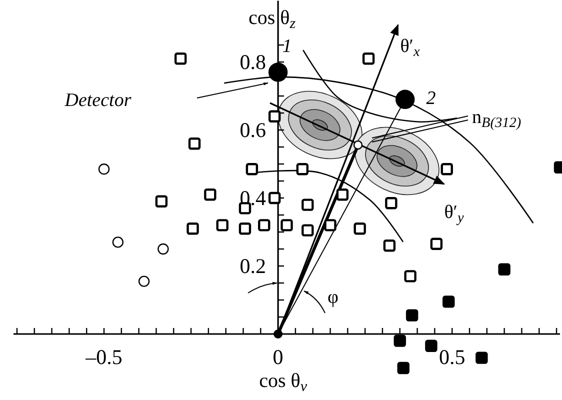 This screenshot has width=562, height=400. I want to click on x-axis-title: cos θ$_{v}$, so click(283, 382).